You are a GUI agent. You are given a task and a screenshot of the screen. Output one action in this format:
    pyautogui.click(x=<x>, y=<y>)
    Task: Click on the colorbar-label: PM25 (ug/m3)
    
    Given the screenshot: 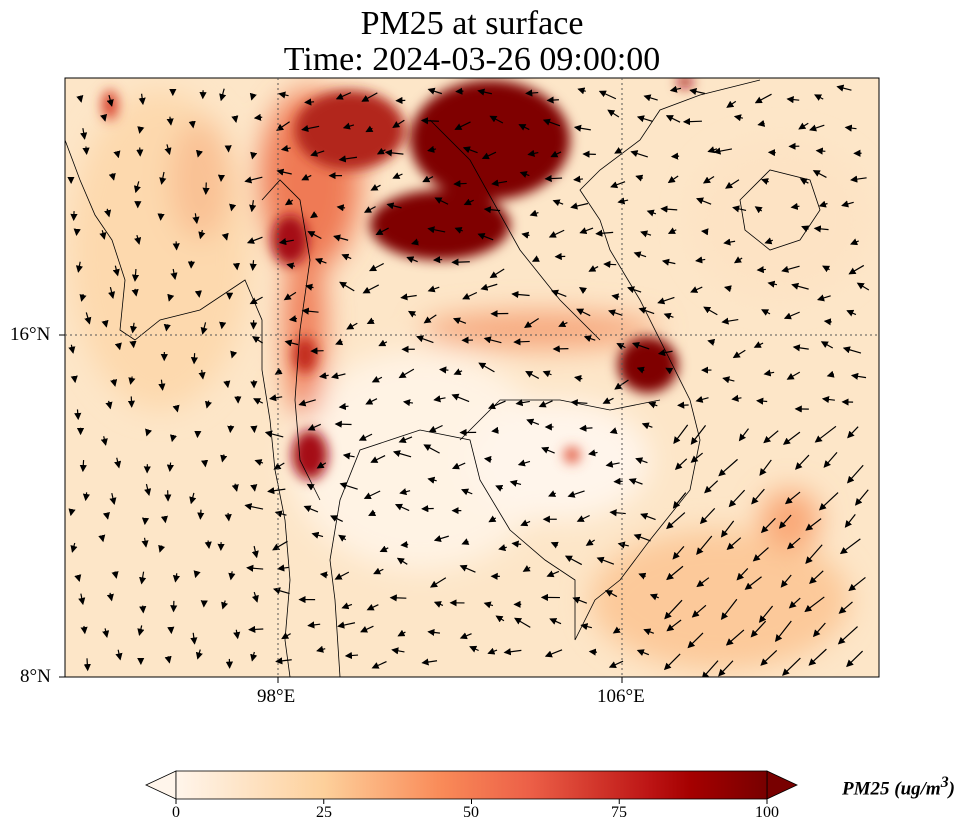 What is the action you would take?
    pyautogui.click(x=898, y=787)
    